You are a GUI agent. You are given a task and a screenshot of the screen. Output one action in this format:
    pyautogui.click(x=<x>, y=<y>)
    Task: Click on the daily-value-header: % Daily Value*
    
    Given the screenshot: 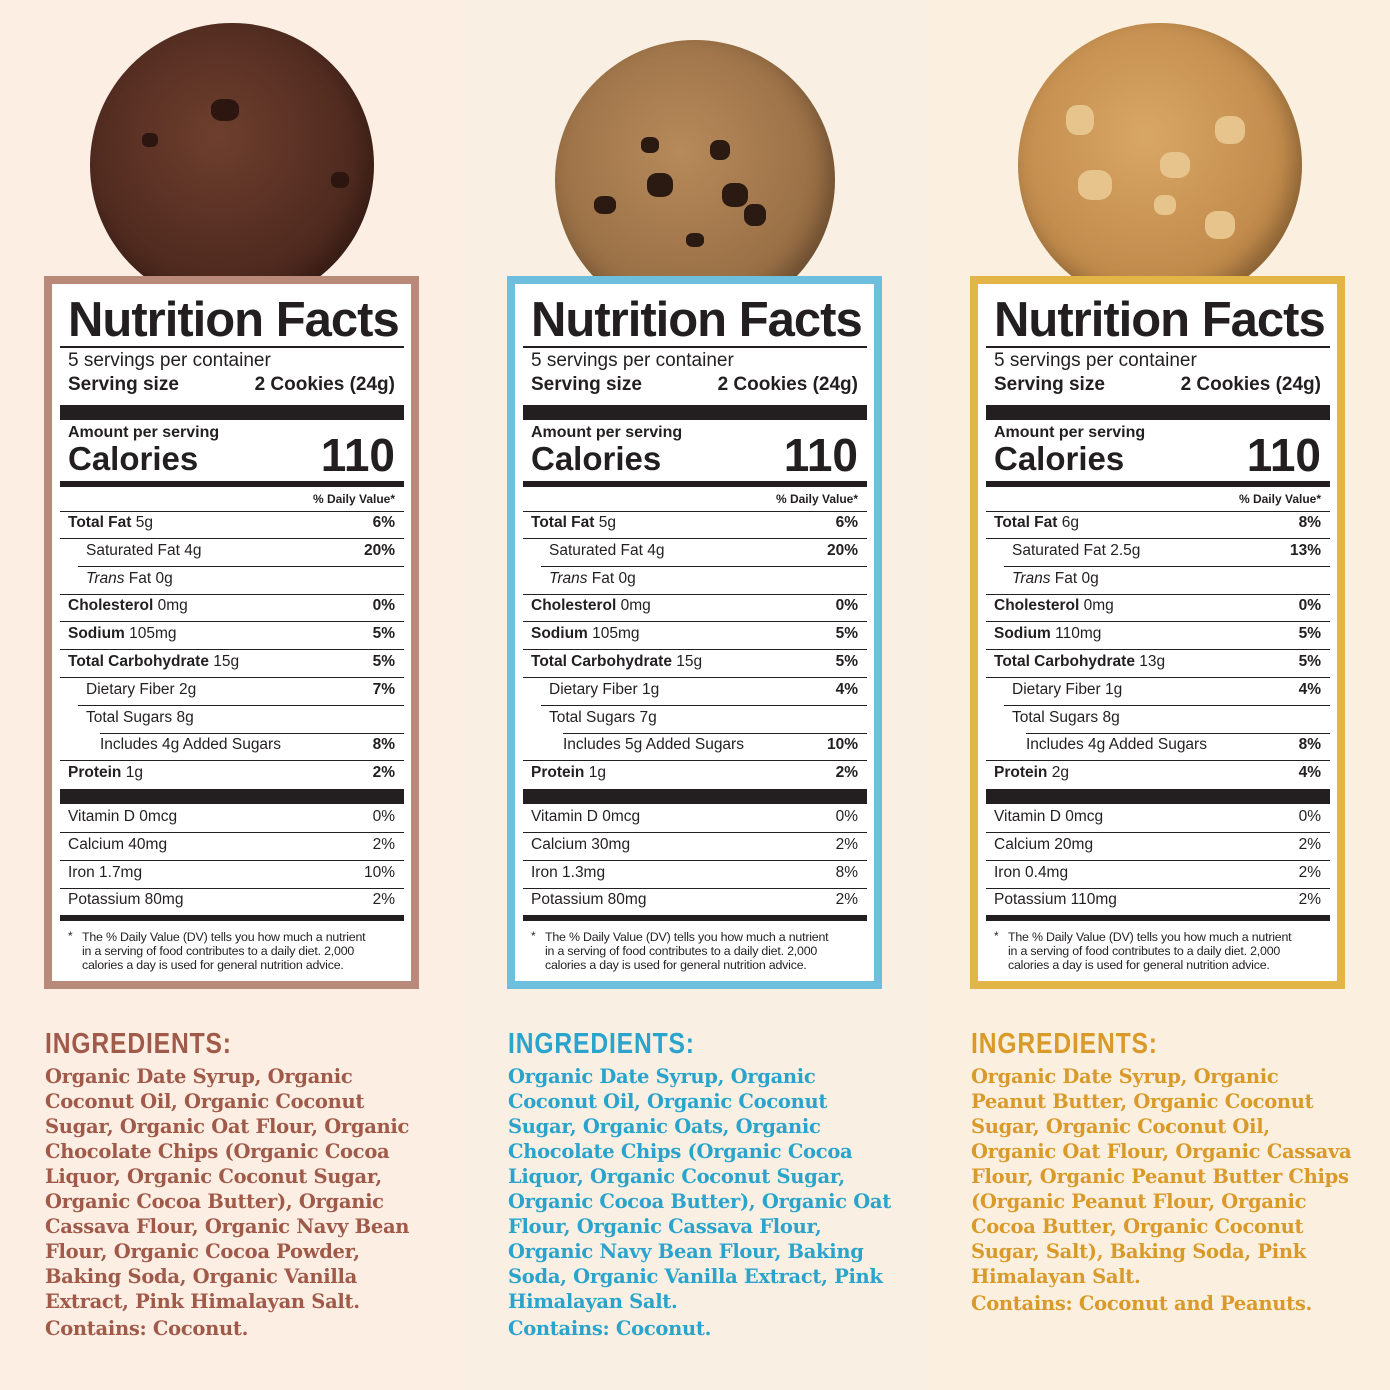 What is the action you would take?
    pyautogui.click(x=353, y=499)
    